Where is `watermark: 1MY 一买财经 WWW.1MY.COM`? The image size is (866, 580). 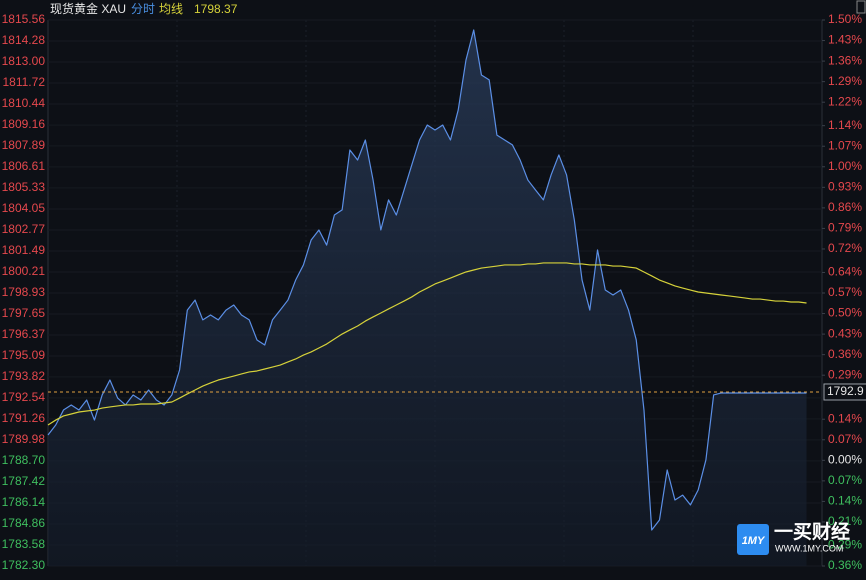
watermark: 1MY 一买财经 WWW.1MY.COM is located at coordinates (793, 537).